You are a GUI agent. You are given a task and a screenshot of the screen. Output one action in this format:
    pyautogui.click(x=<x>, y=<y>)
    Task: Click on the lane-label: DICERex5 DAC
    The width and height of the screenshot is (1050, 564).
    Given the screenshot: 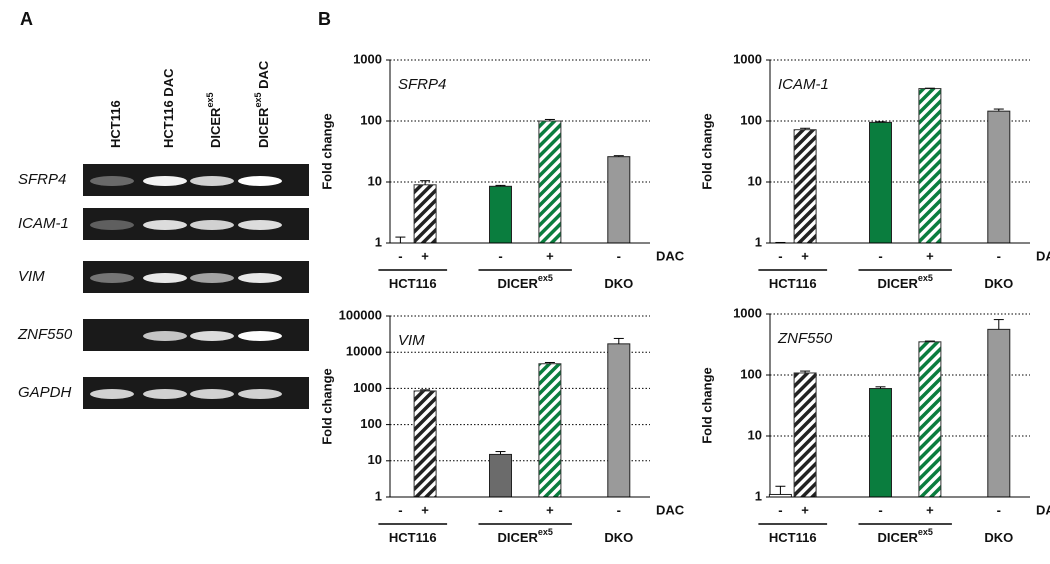 What is the action you would take?
    pyautogui.click(x=262, y=104)
    